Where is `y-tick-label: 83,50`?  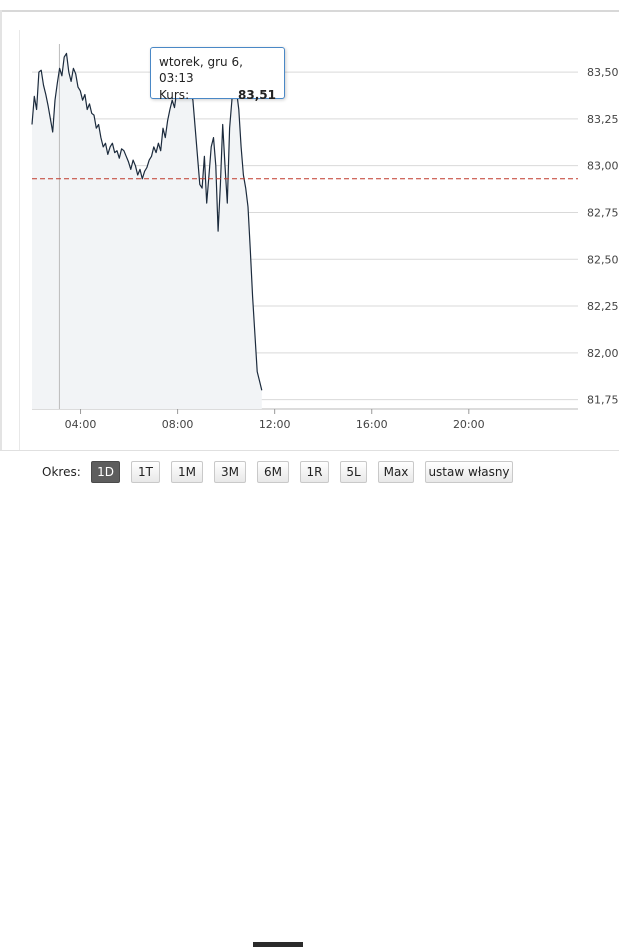 y-tick-label: 83,50 is located at coordinates (603, 72).